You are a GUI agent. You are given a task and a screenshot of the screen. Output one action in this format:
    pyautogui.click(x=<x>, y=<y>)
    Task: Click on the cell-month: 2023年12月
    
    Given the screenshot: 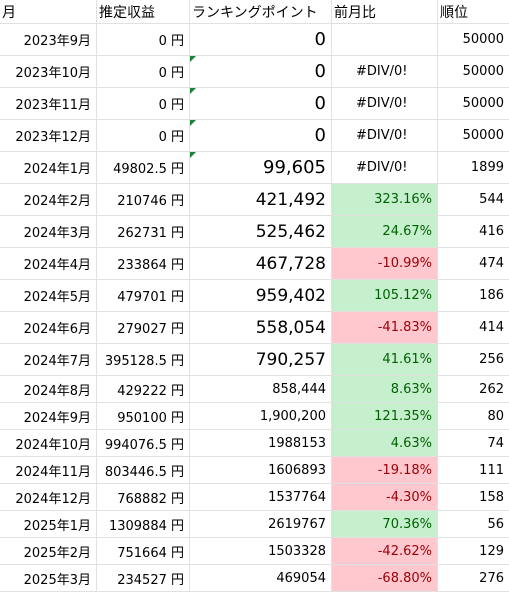 What is the action you would take?
    pyautogui.click(x=48, y=136)
    